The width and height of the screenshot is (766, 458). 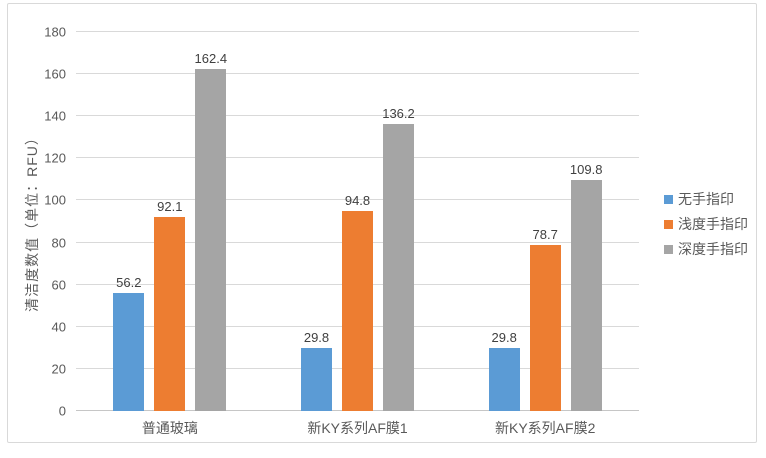 I want to click on y-tick-label: 20, so click(x=58, y=369).